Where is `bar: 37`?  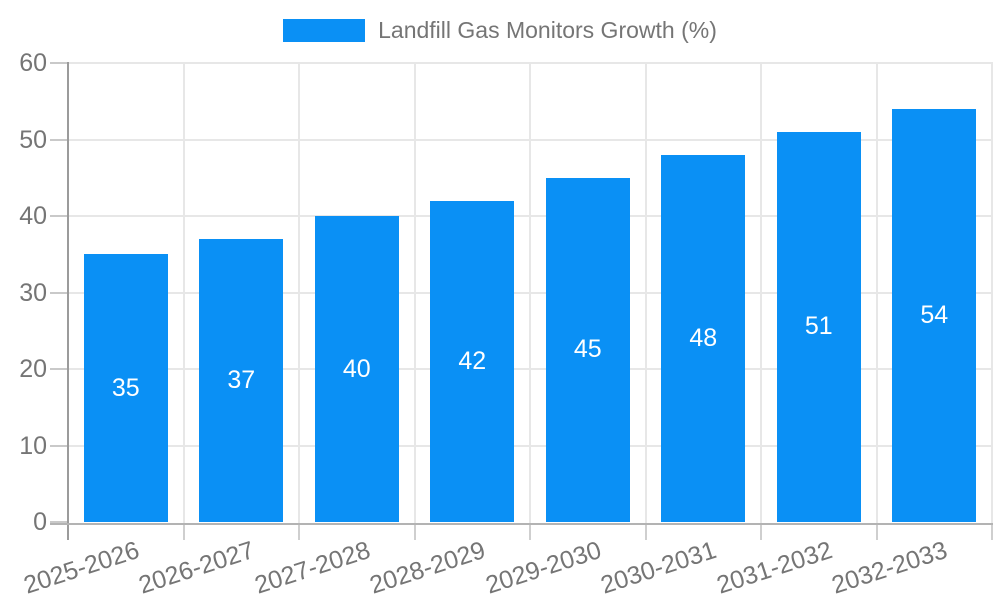 bar: 37 is located at coordinates (241, 380).